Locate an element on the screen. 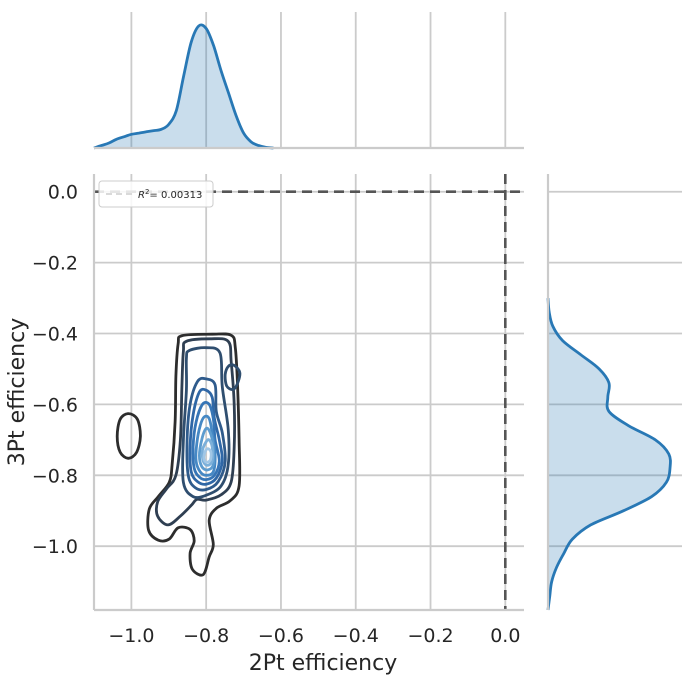 This screenshot has height=682, width=695. x-axis-label: 2Pt efficiency is located at coordinates (323, 663).